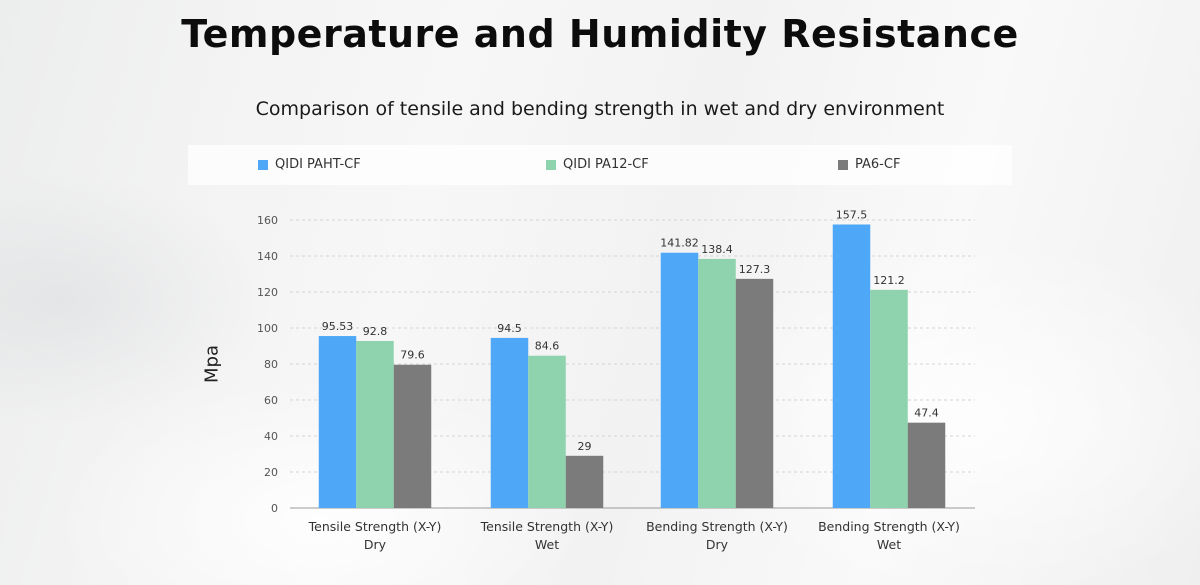  Describe the element at coordinates (606, 164) in the screenshot. I see `legend-label-pa12-cf: QIDI PA12-CF` at that location.